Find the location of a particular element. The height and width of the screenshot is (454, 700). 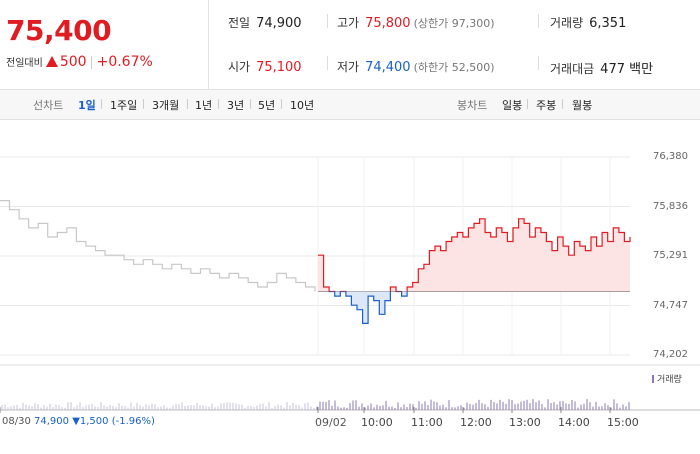

change-row: 전일대비 500 | +0.67% is located at coordinates (79, 62).